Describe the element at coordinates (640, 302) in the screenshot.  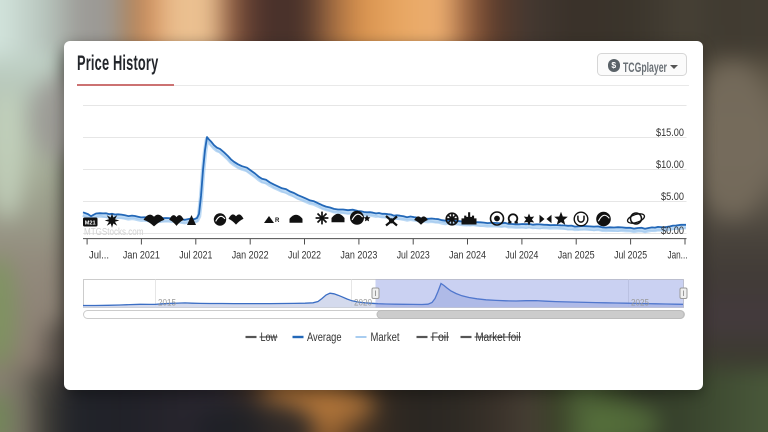
I see `svg-text: 2025` at that location.